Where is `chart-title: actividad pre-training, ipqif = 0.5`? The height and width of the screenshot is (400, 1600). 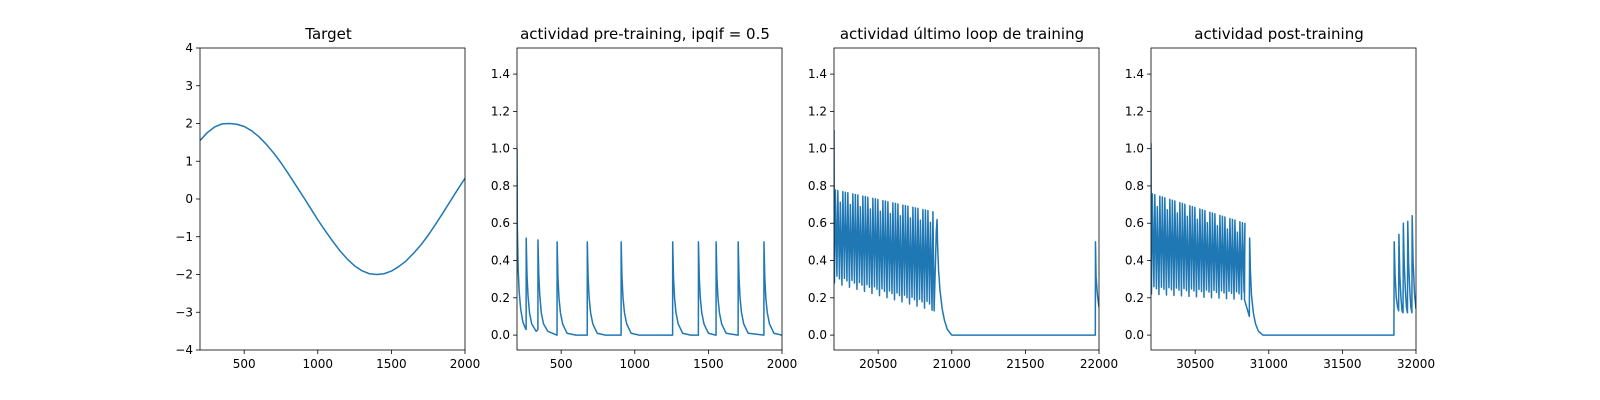 chart-title: actividad pre-training, ipqif = 0.5 is located at coordinates (645, 34).